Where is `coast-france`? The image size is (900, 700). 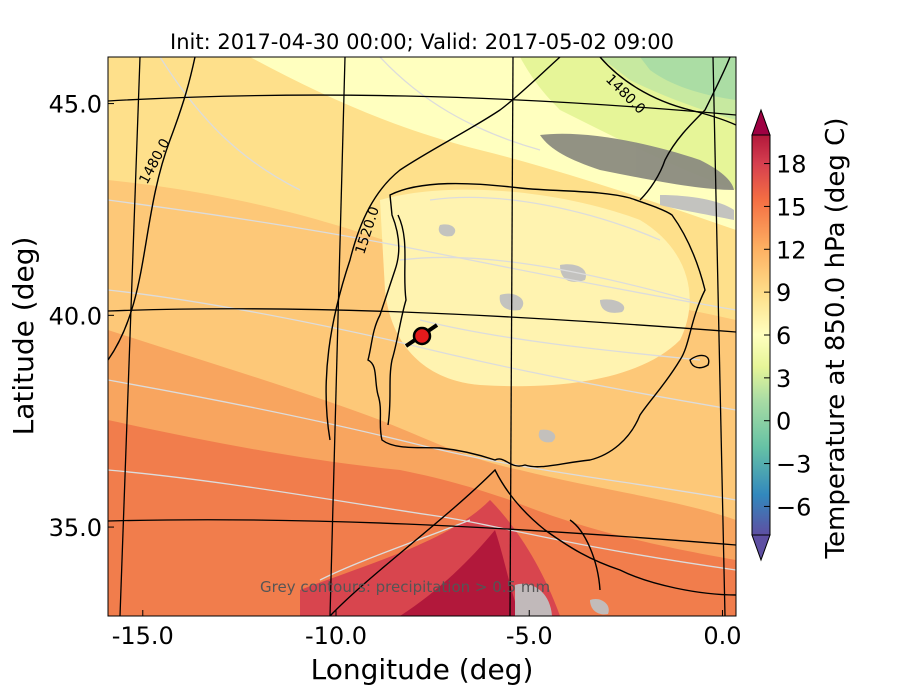
coast-france is located at coordinates (685, 129).